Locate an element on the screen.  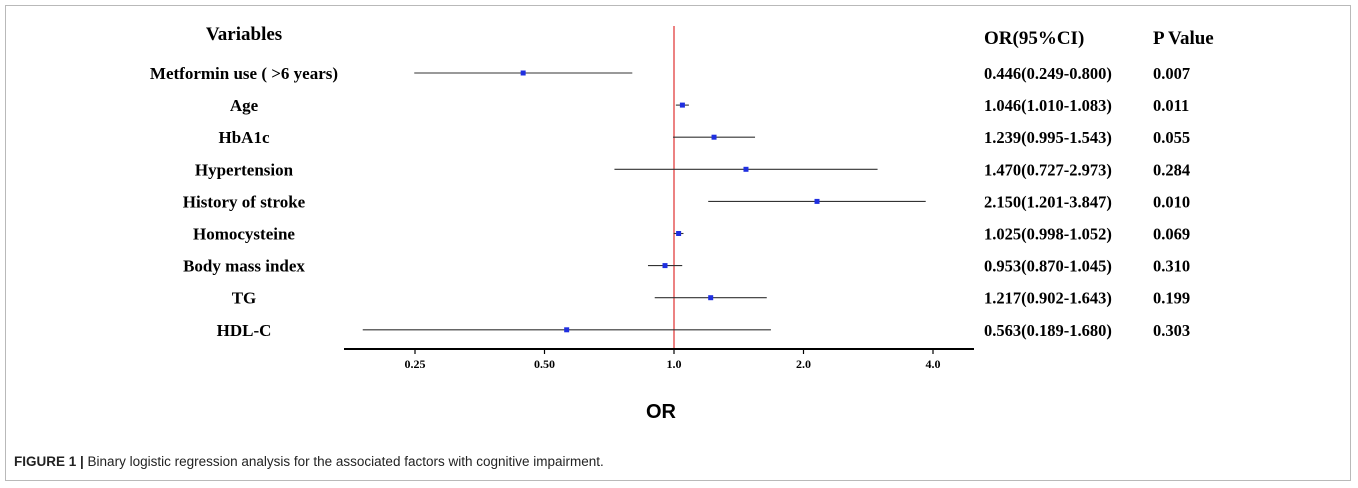
row-variable-label: Hypertension is located at coordinates (244, 169).